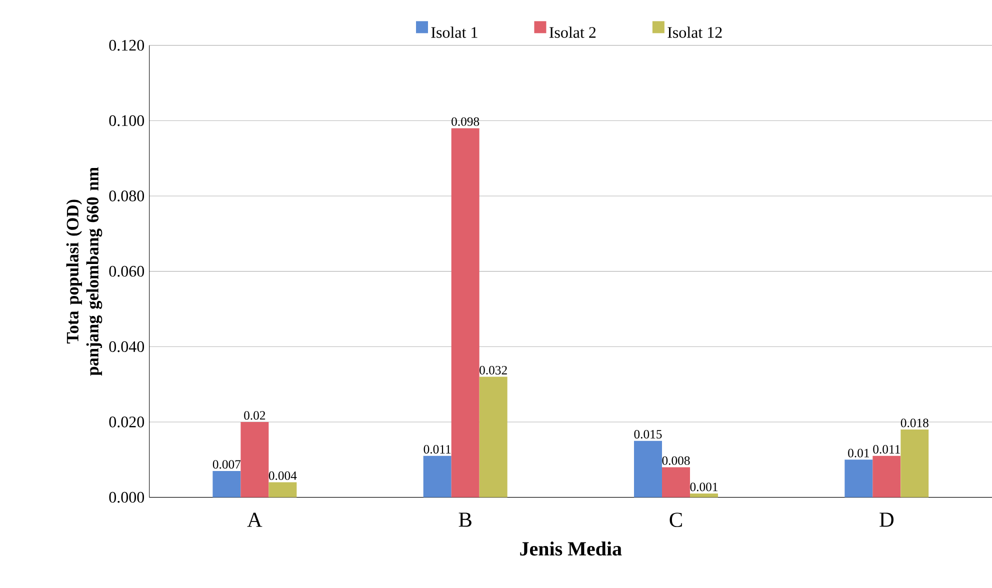  What do you see at coordinates (466, 121) in the screenshot?
I see `data-label: 0.098` at bounding box center [466, 121].